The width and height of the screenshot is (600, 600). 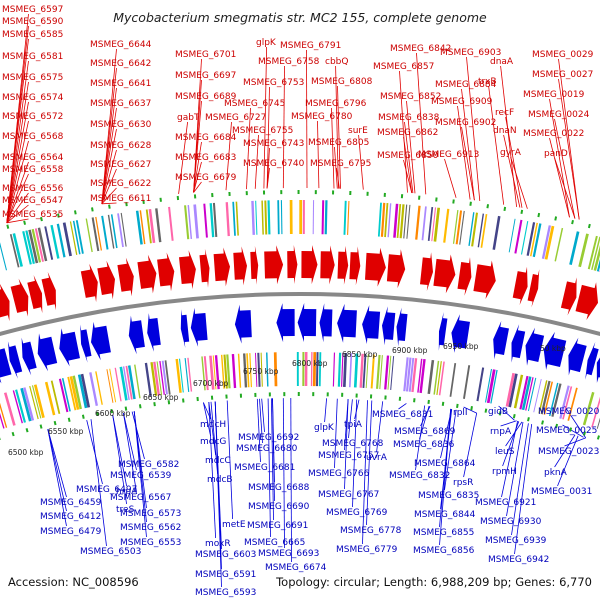 What do you see at coordinates (225, 575) in the screenshot?
I see `reverse-gene-label: MSMEG_6591` at bounding box center [225, 575].